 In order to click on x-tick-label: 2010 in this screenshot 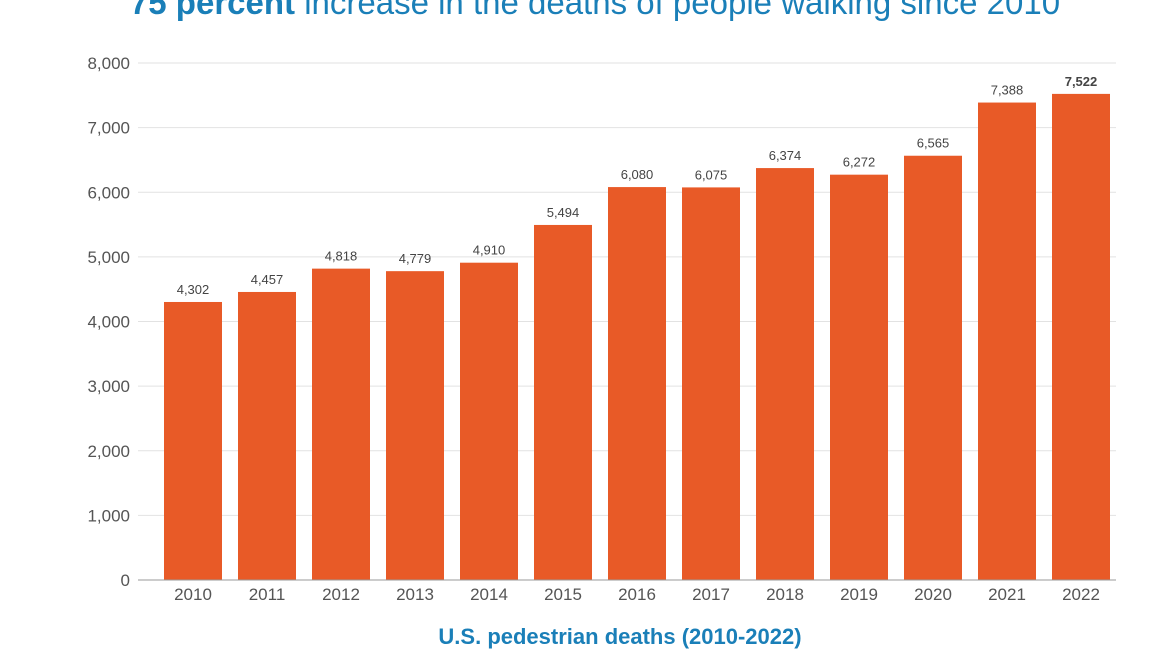, I will do `click(193, 594)`.